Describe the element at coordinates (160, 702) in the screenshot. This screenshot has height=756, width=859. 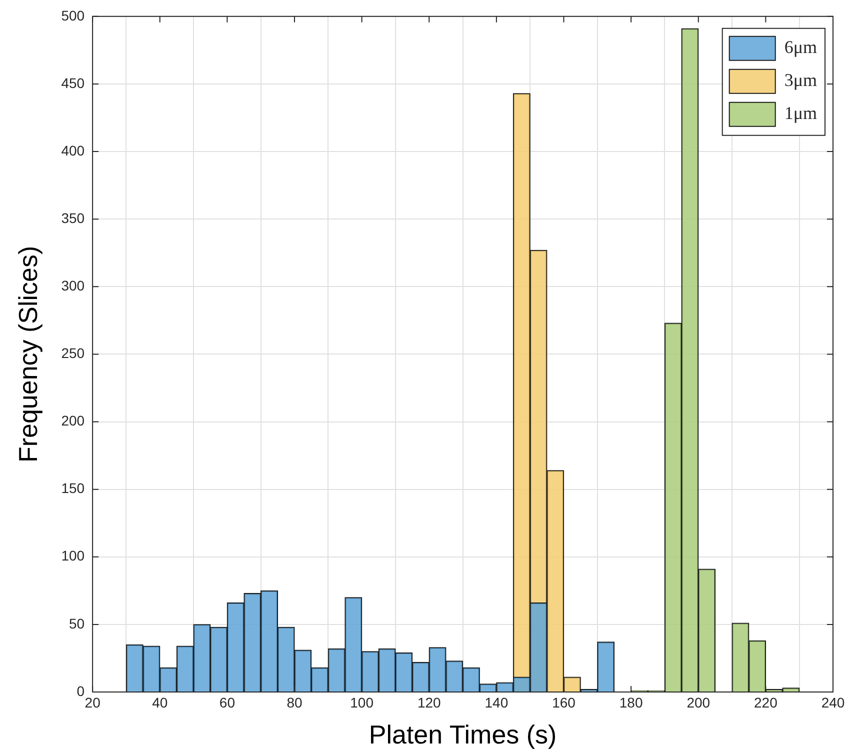
I see `x-tick-label: 40` at that location.